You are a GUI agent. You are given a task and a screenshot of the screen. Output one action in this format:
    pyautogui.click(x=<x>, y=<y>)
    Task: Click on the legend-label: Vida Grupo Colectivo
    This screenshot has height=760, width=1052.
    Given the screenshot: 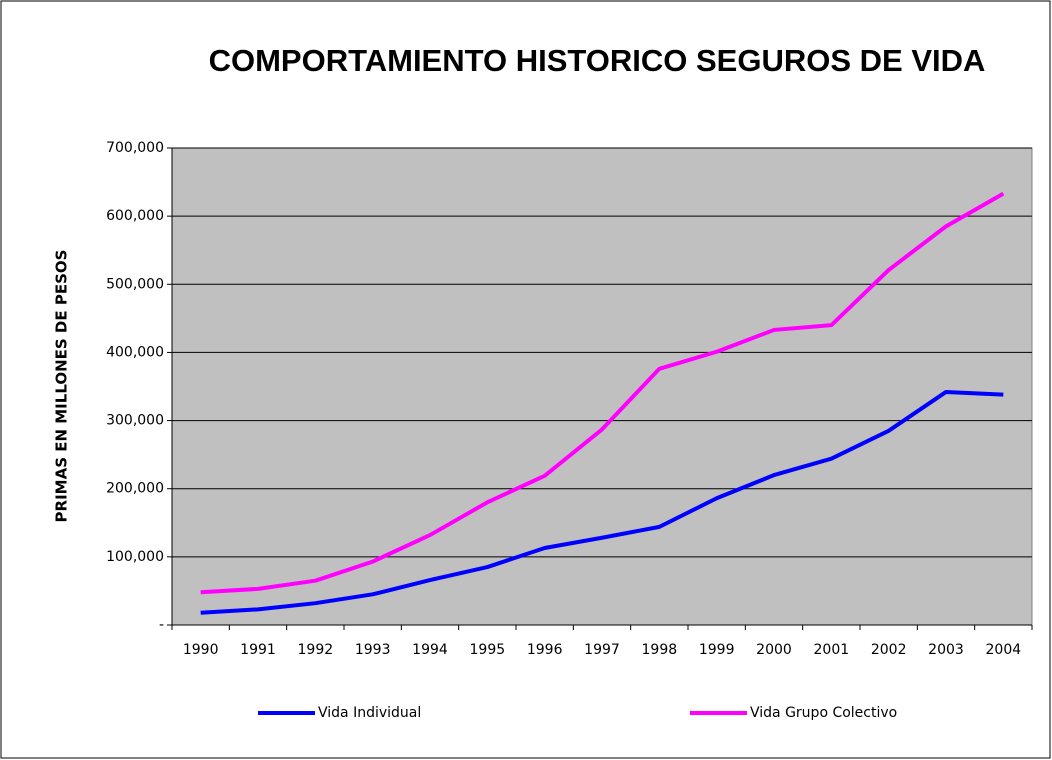 What is the action you would take?
    pyautogui.click(x=823, y=713)
    